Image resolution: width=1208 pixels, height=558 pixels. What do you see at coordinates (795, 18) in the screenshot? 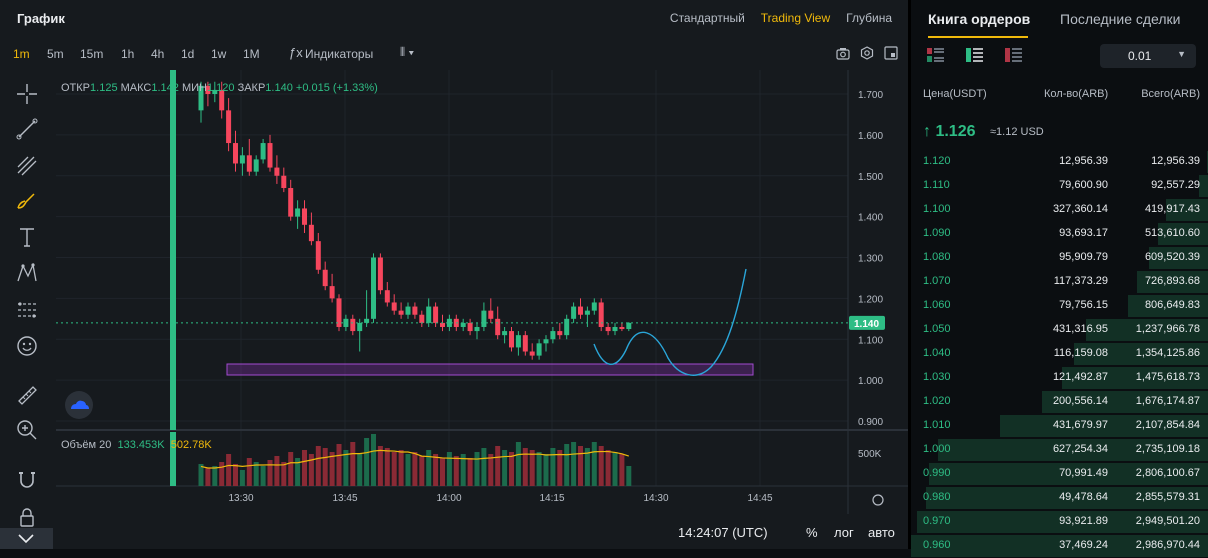
I see `view-tradingview: Trading View` at bounding box center [795, 18].